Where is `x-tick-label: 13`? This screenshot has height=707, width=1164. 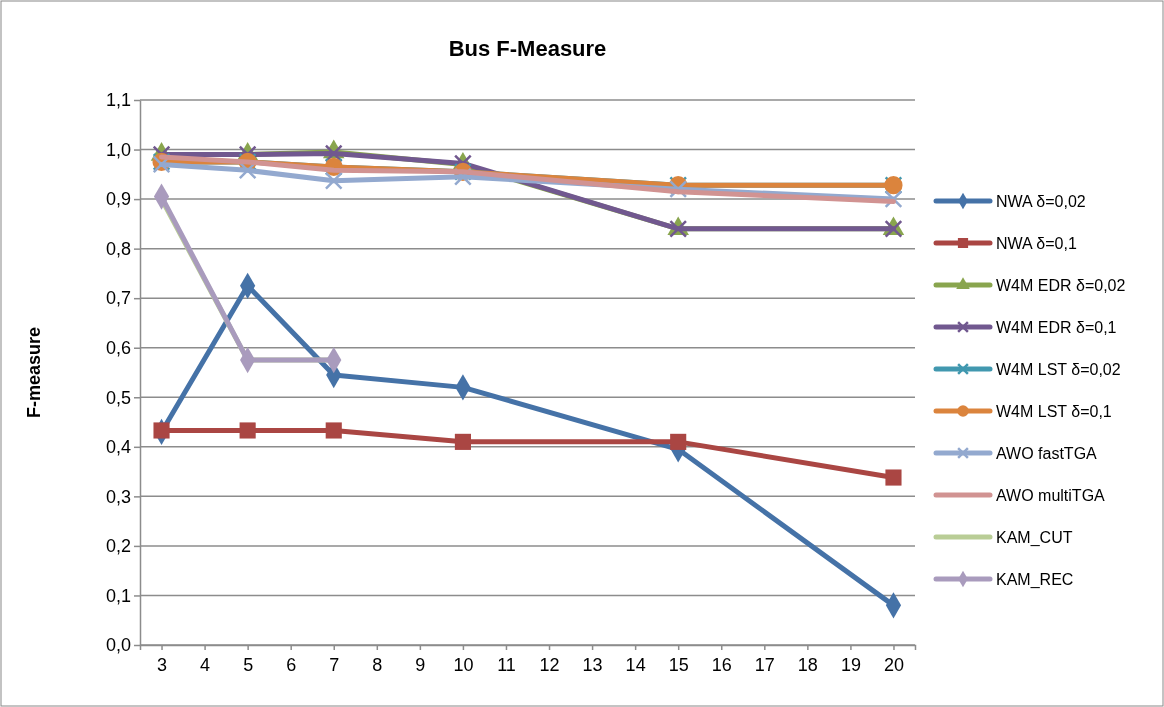 x-tick-label: 13 is located at coordinates (592, 664).